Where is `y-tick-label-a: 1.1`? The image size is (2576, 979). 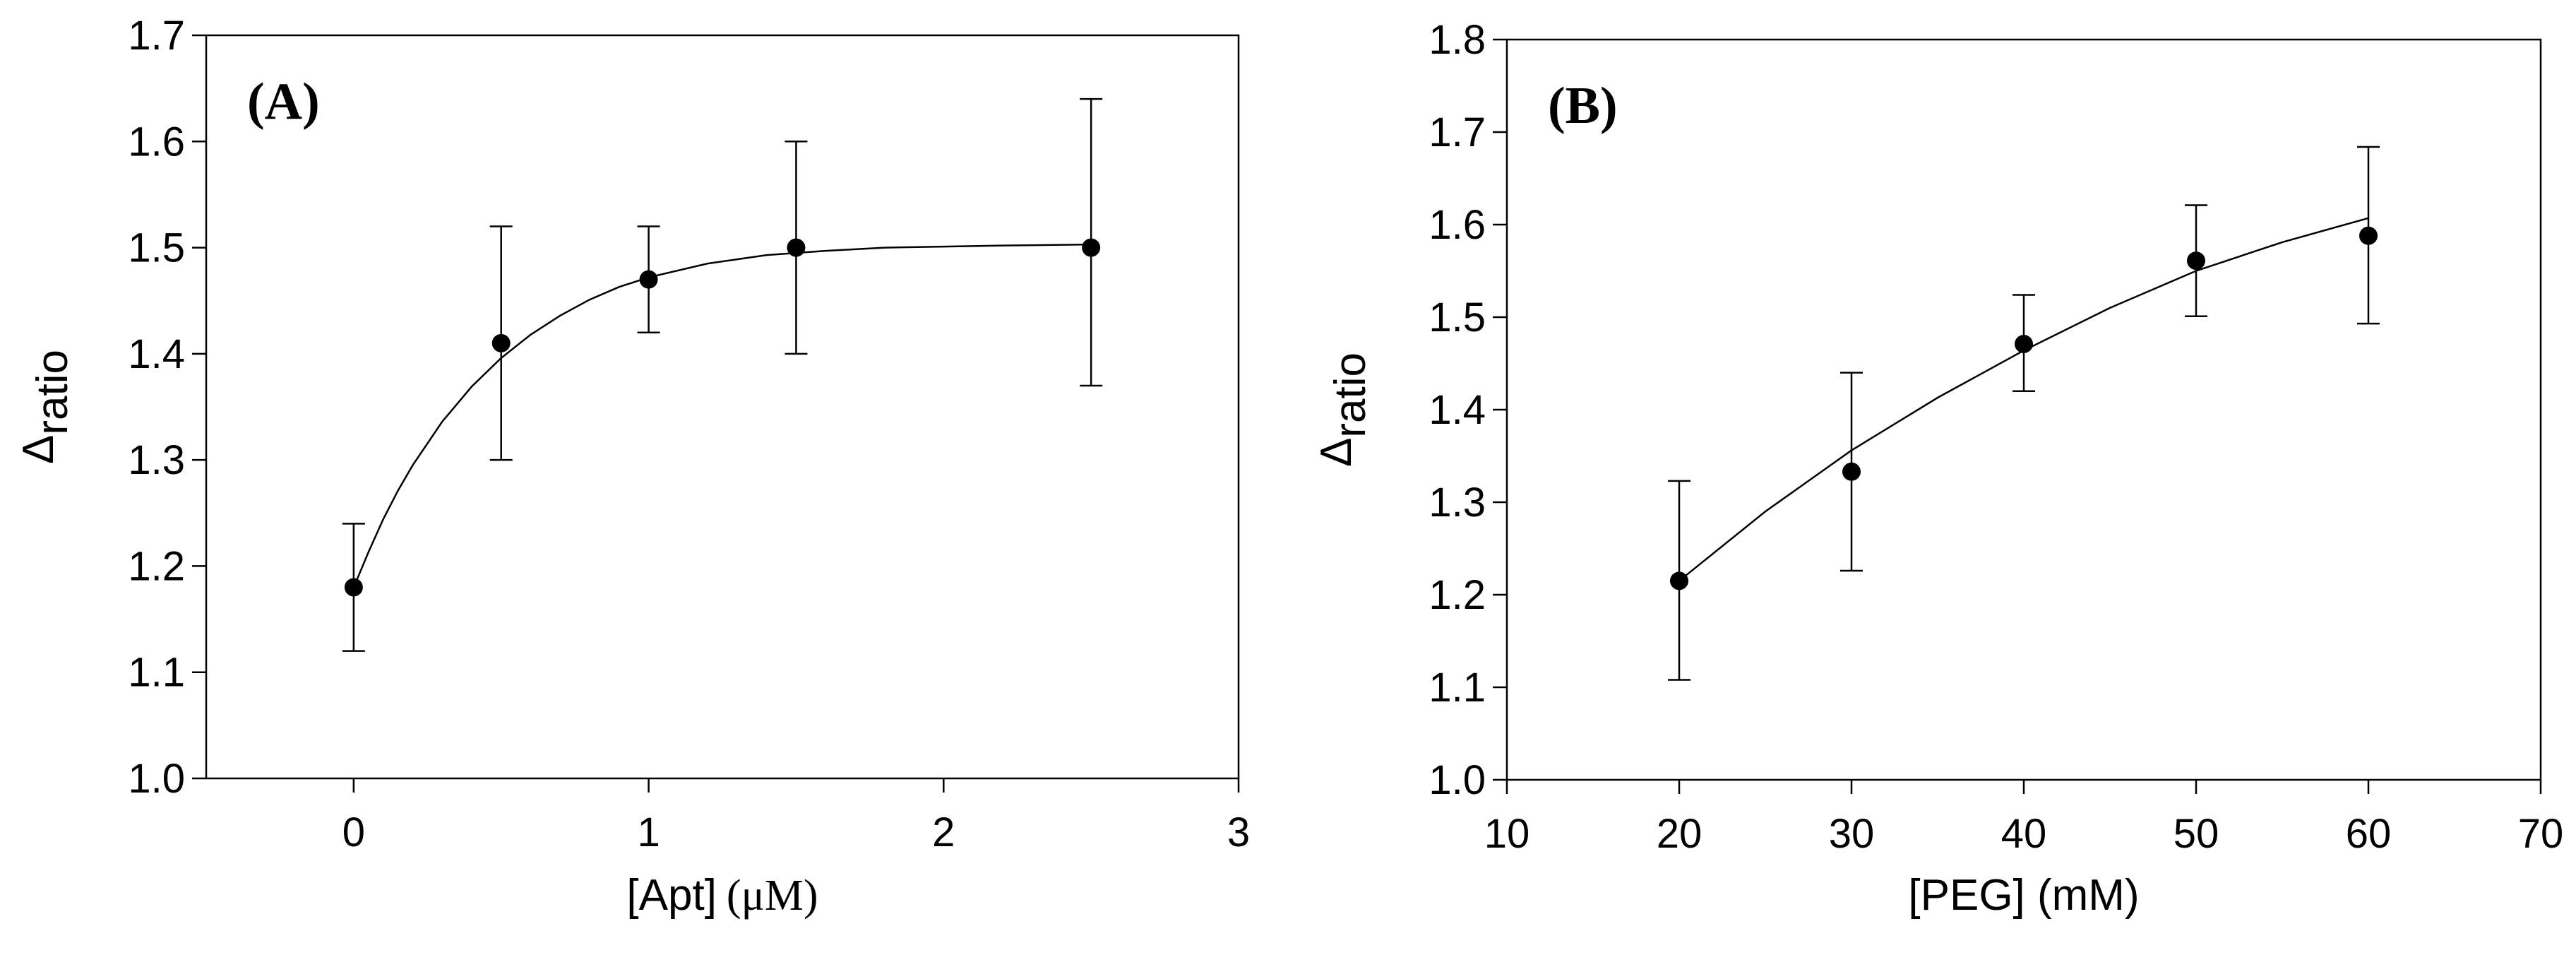 y-tick-label-a: 1.1 is located at coordinates (156, 673).